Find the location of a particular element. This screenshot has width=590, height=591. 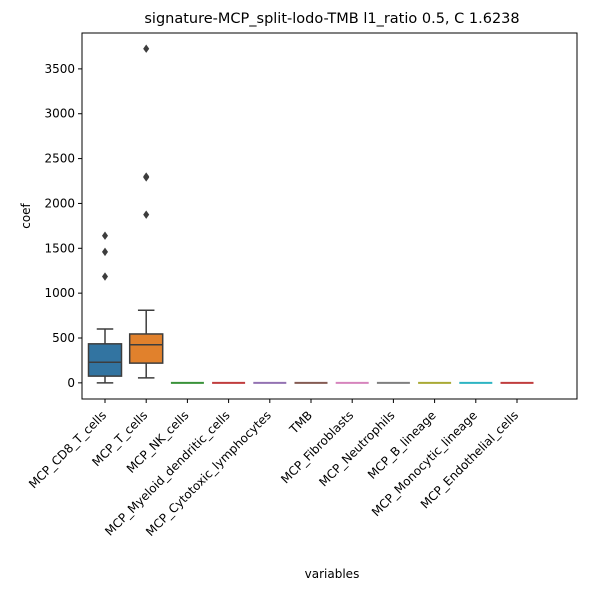

x-axis-label: variables is located at coordinates (332, 574).